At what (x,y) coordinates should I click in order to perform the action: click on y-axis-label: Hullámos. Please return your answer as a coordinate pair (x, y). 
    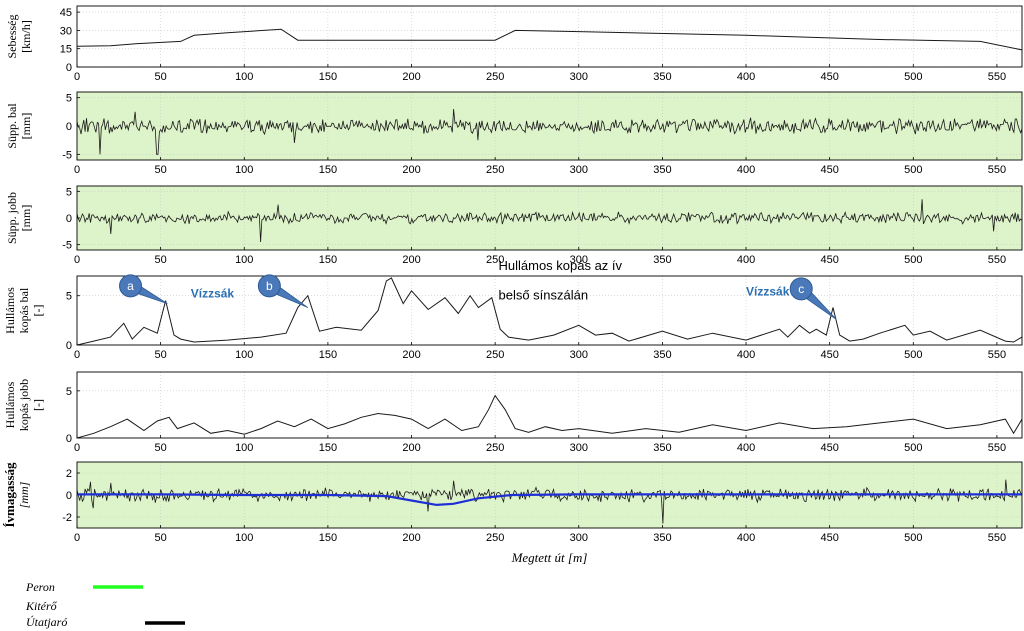
    Looking at the image, I should click on (10, 310).